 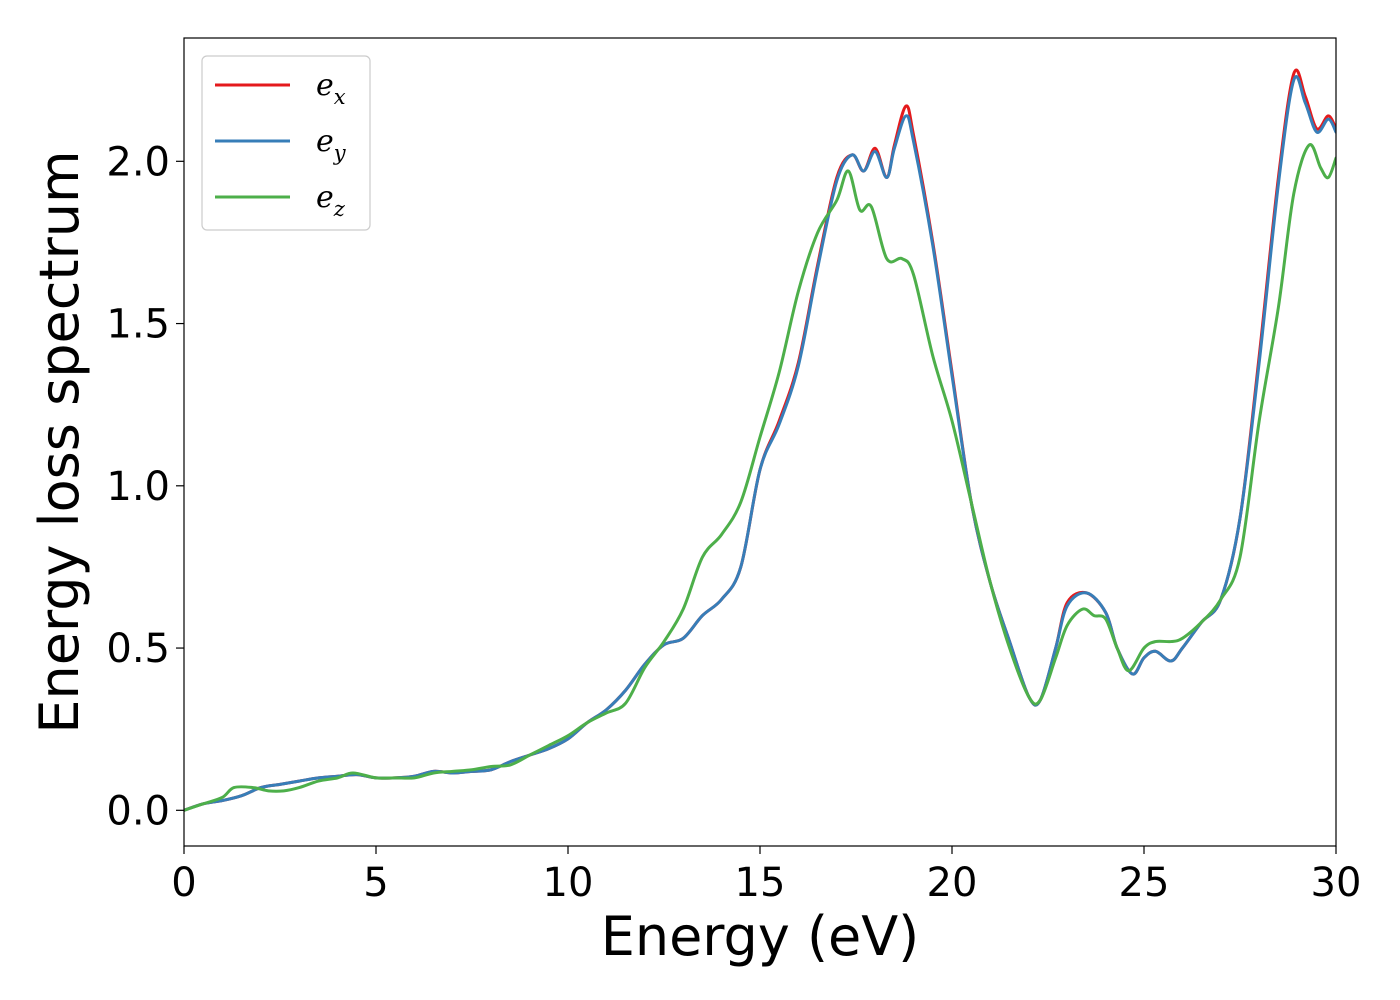 I want to click on legend-label-z: ez, so click(x=331, y=200).